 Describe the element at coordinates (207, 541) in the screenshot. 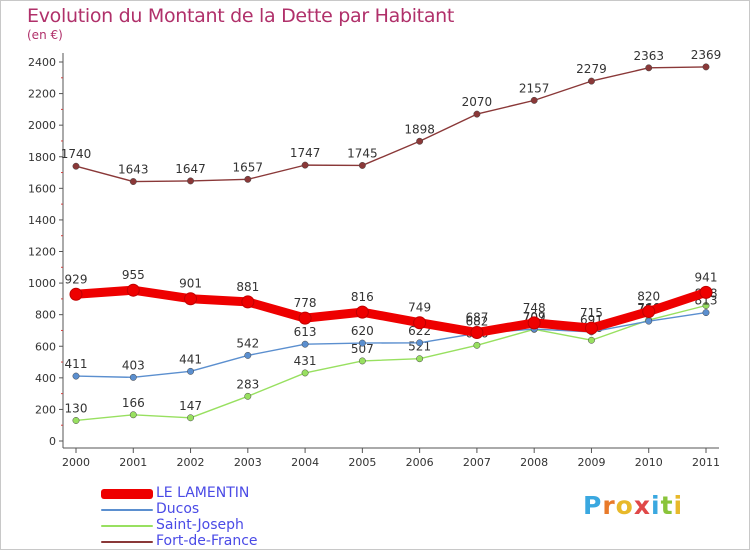

I see `legend-label-fort-de-france: Fort-de-France` at that location.